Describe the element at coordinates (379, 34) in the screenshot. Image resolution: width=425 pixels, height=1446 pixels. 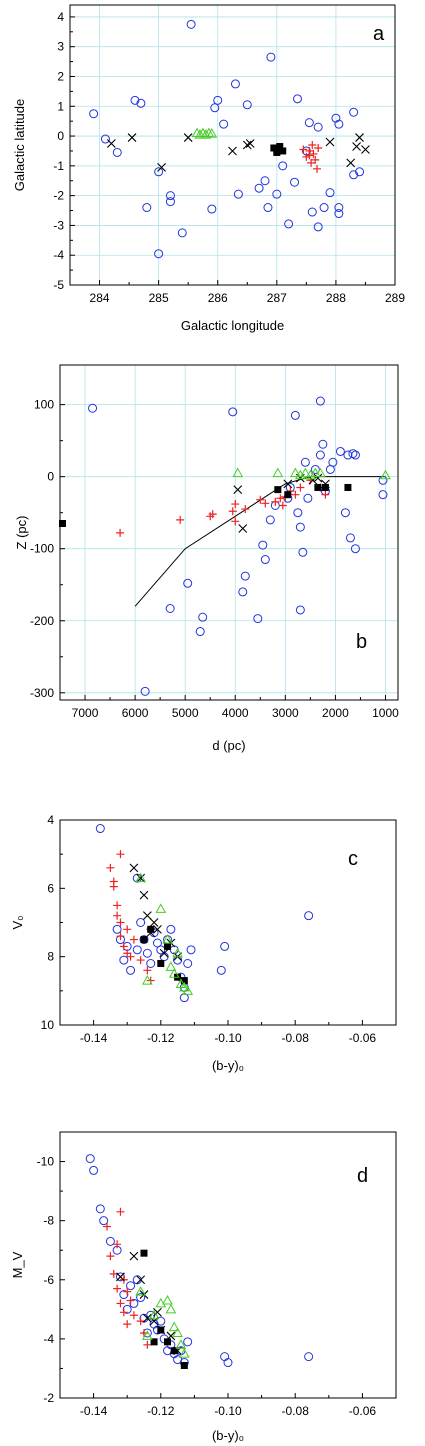
I see `panel-letter: a` at that location.